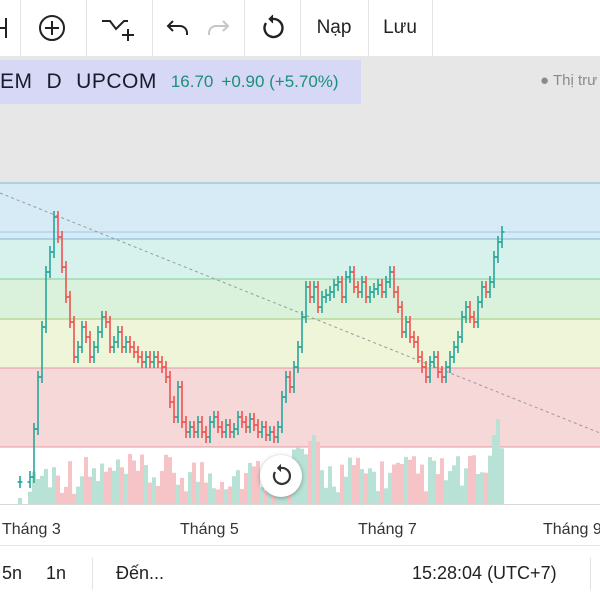 The image size is (600, 601). Describe the element at coordinates (7, 28) in the screenshot. I see `chart-type-partial` at that location.